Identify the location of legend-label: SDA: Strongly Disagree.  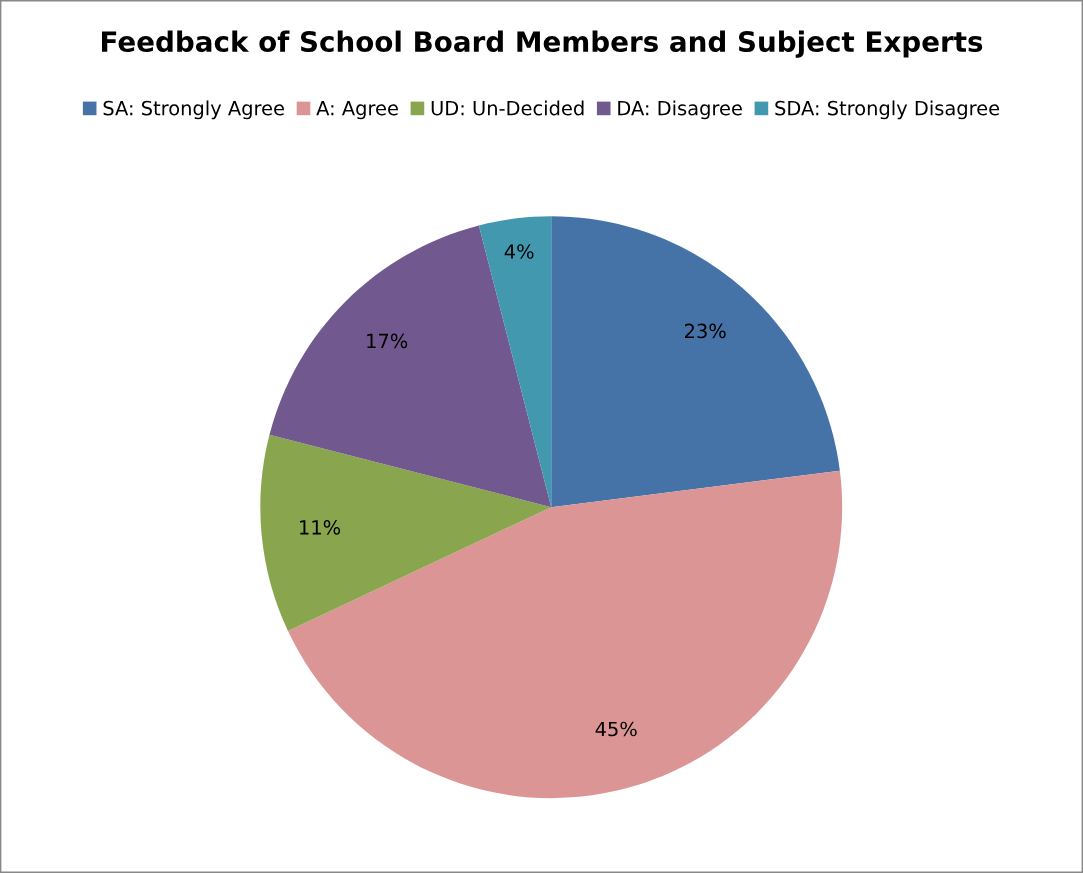
(887, 110).